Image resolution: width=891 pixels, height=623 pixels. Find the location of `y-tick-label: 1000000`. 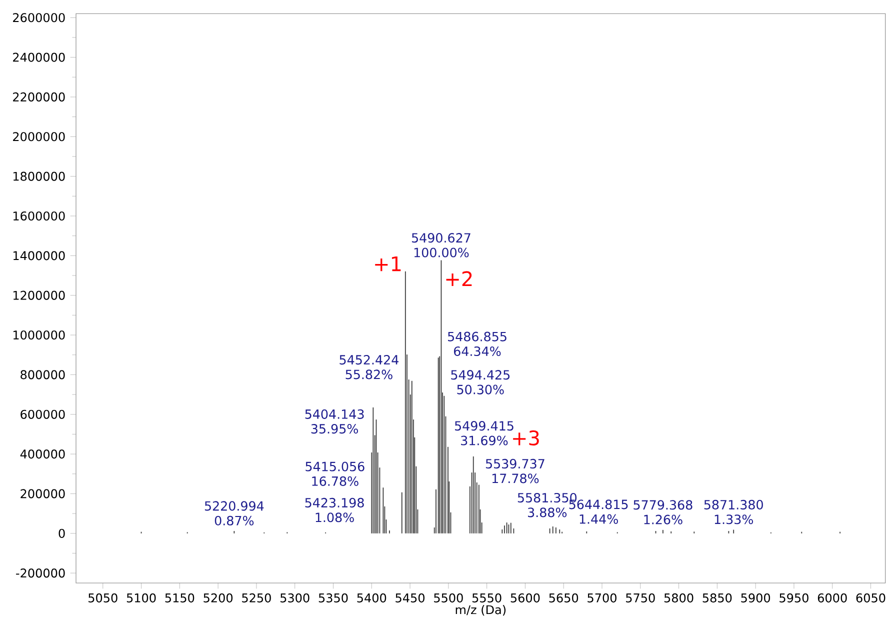

y-tick-label: 1000000 is located at coordinates (39, 335).